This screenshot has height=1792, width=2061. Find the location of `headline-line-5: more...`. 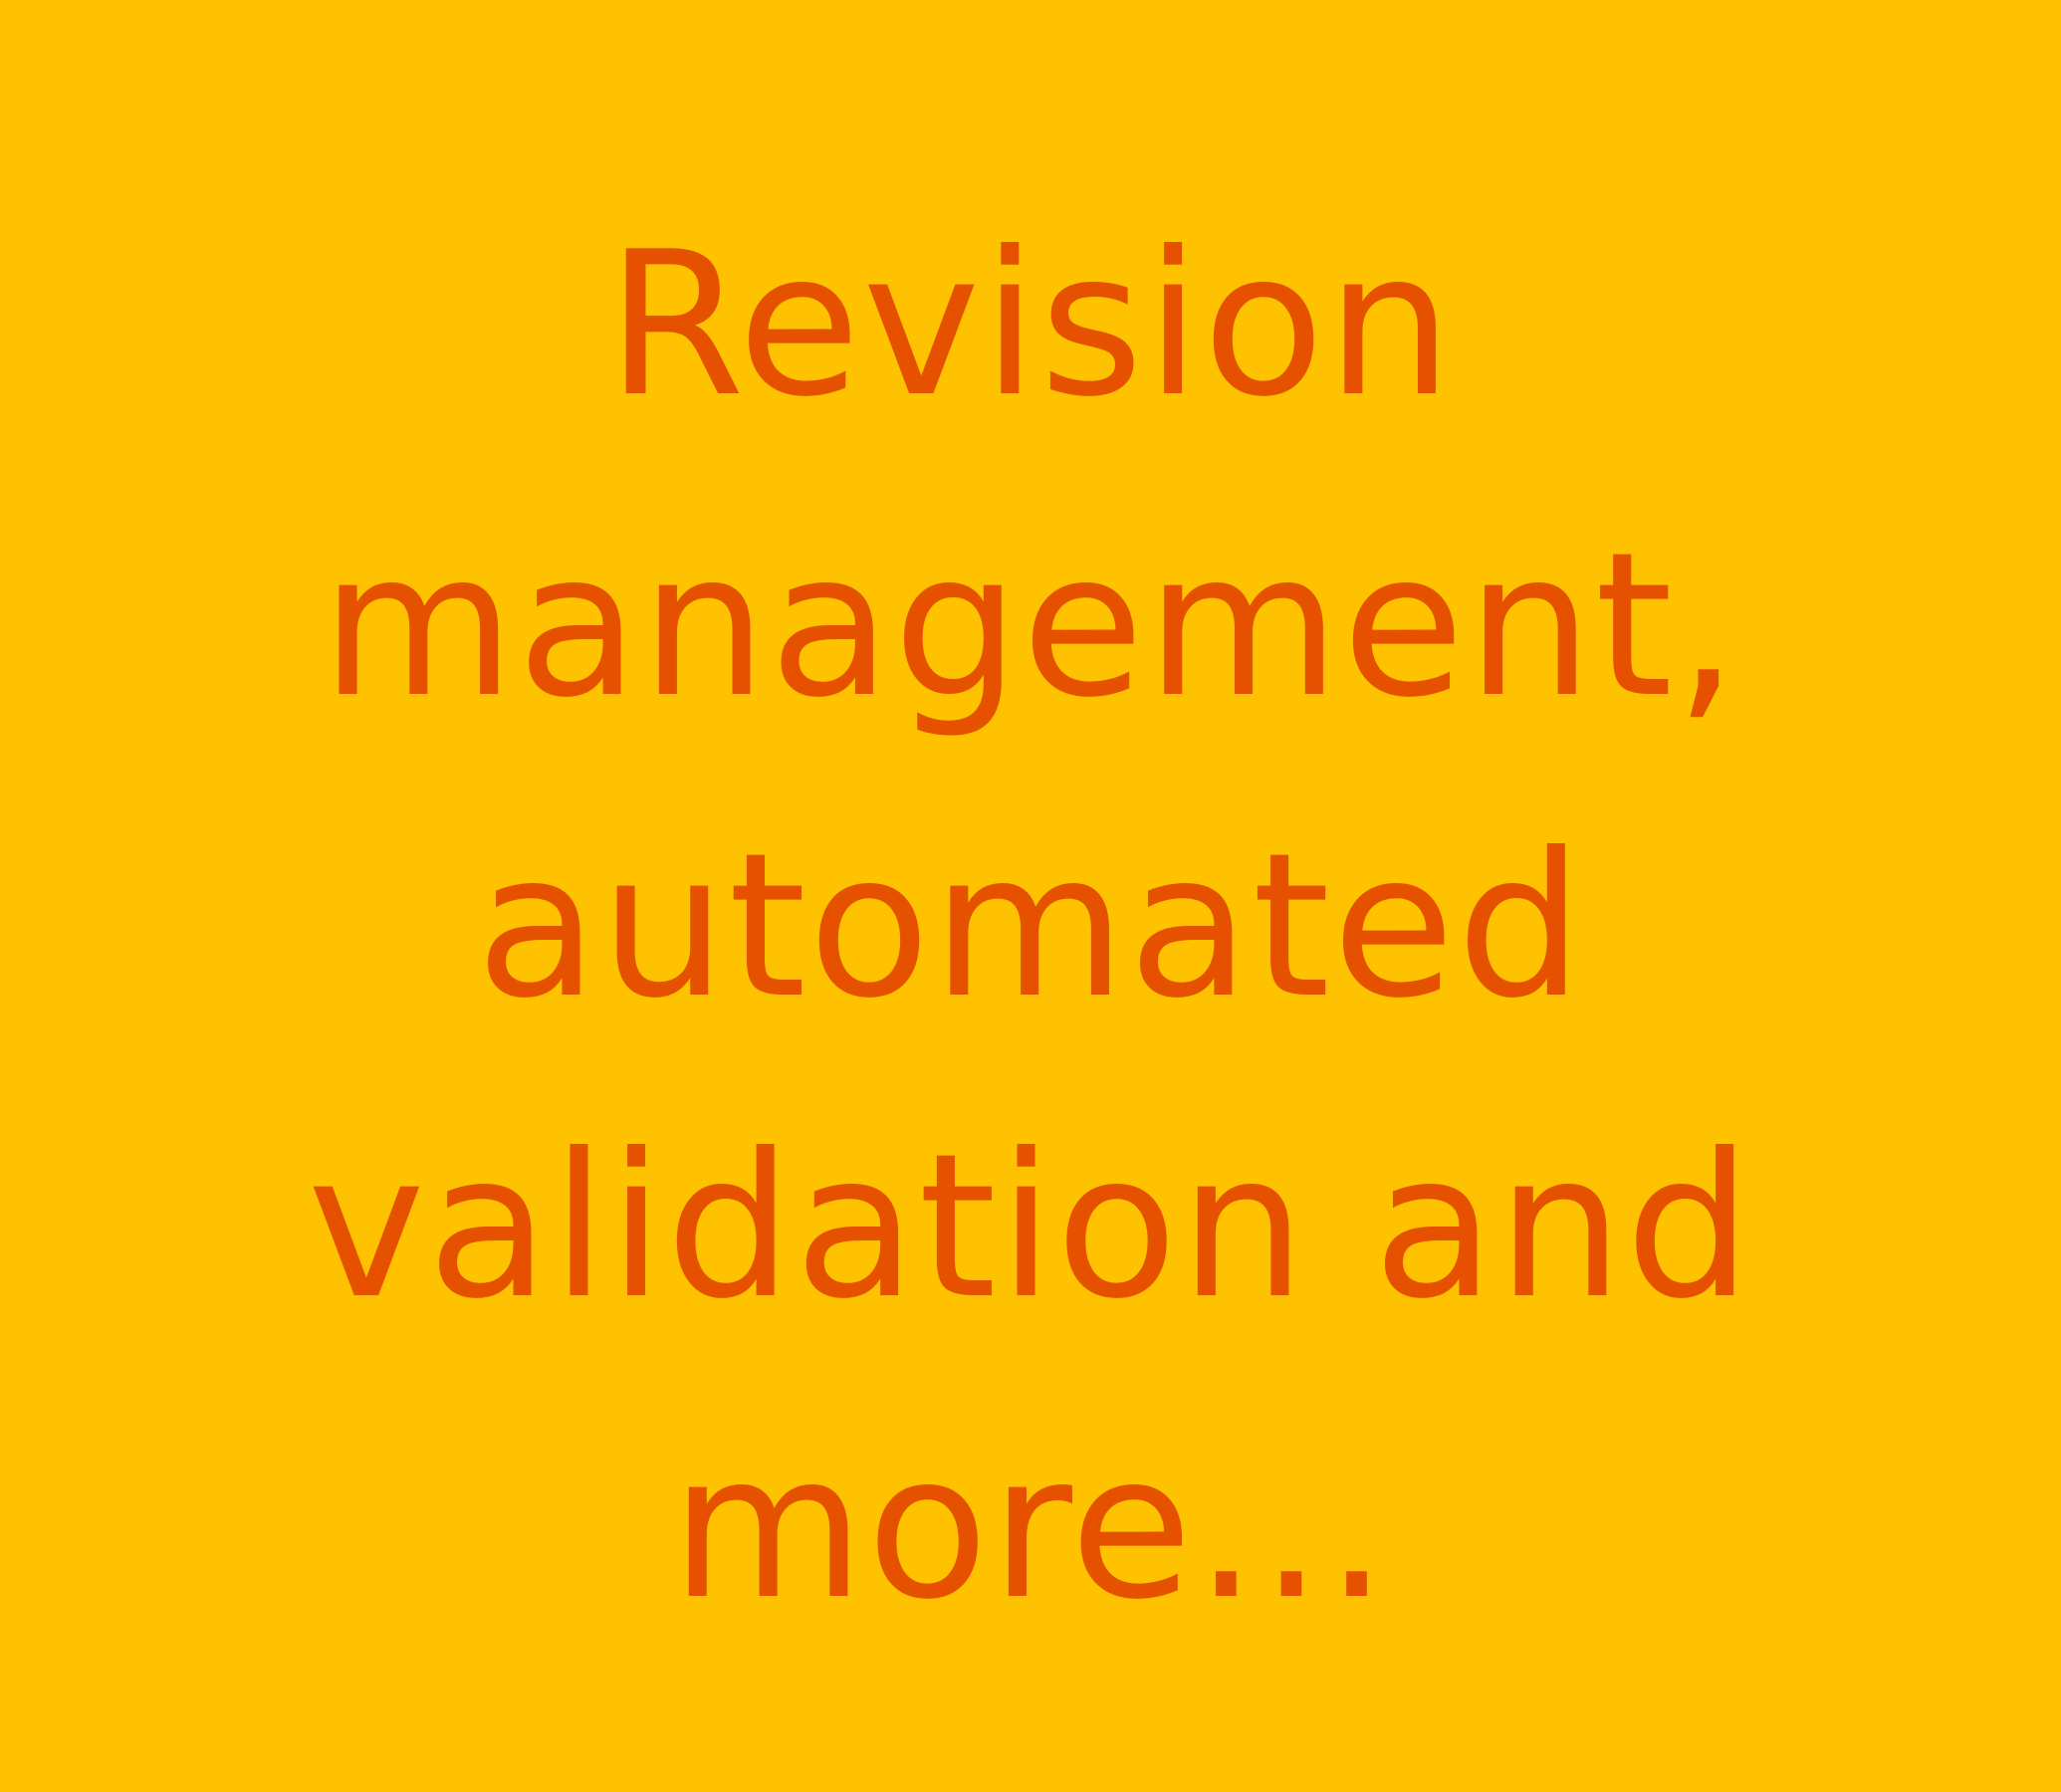

headline-line-5: more... is located at coordinates (1030, 1528).